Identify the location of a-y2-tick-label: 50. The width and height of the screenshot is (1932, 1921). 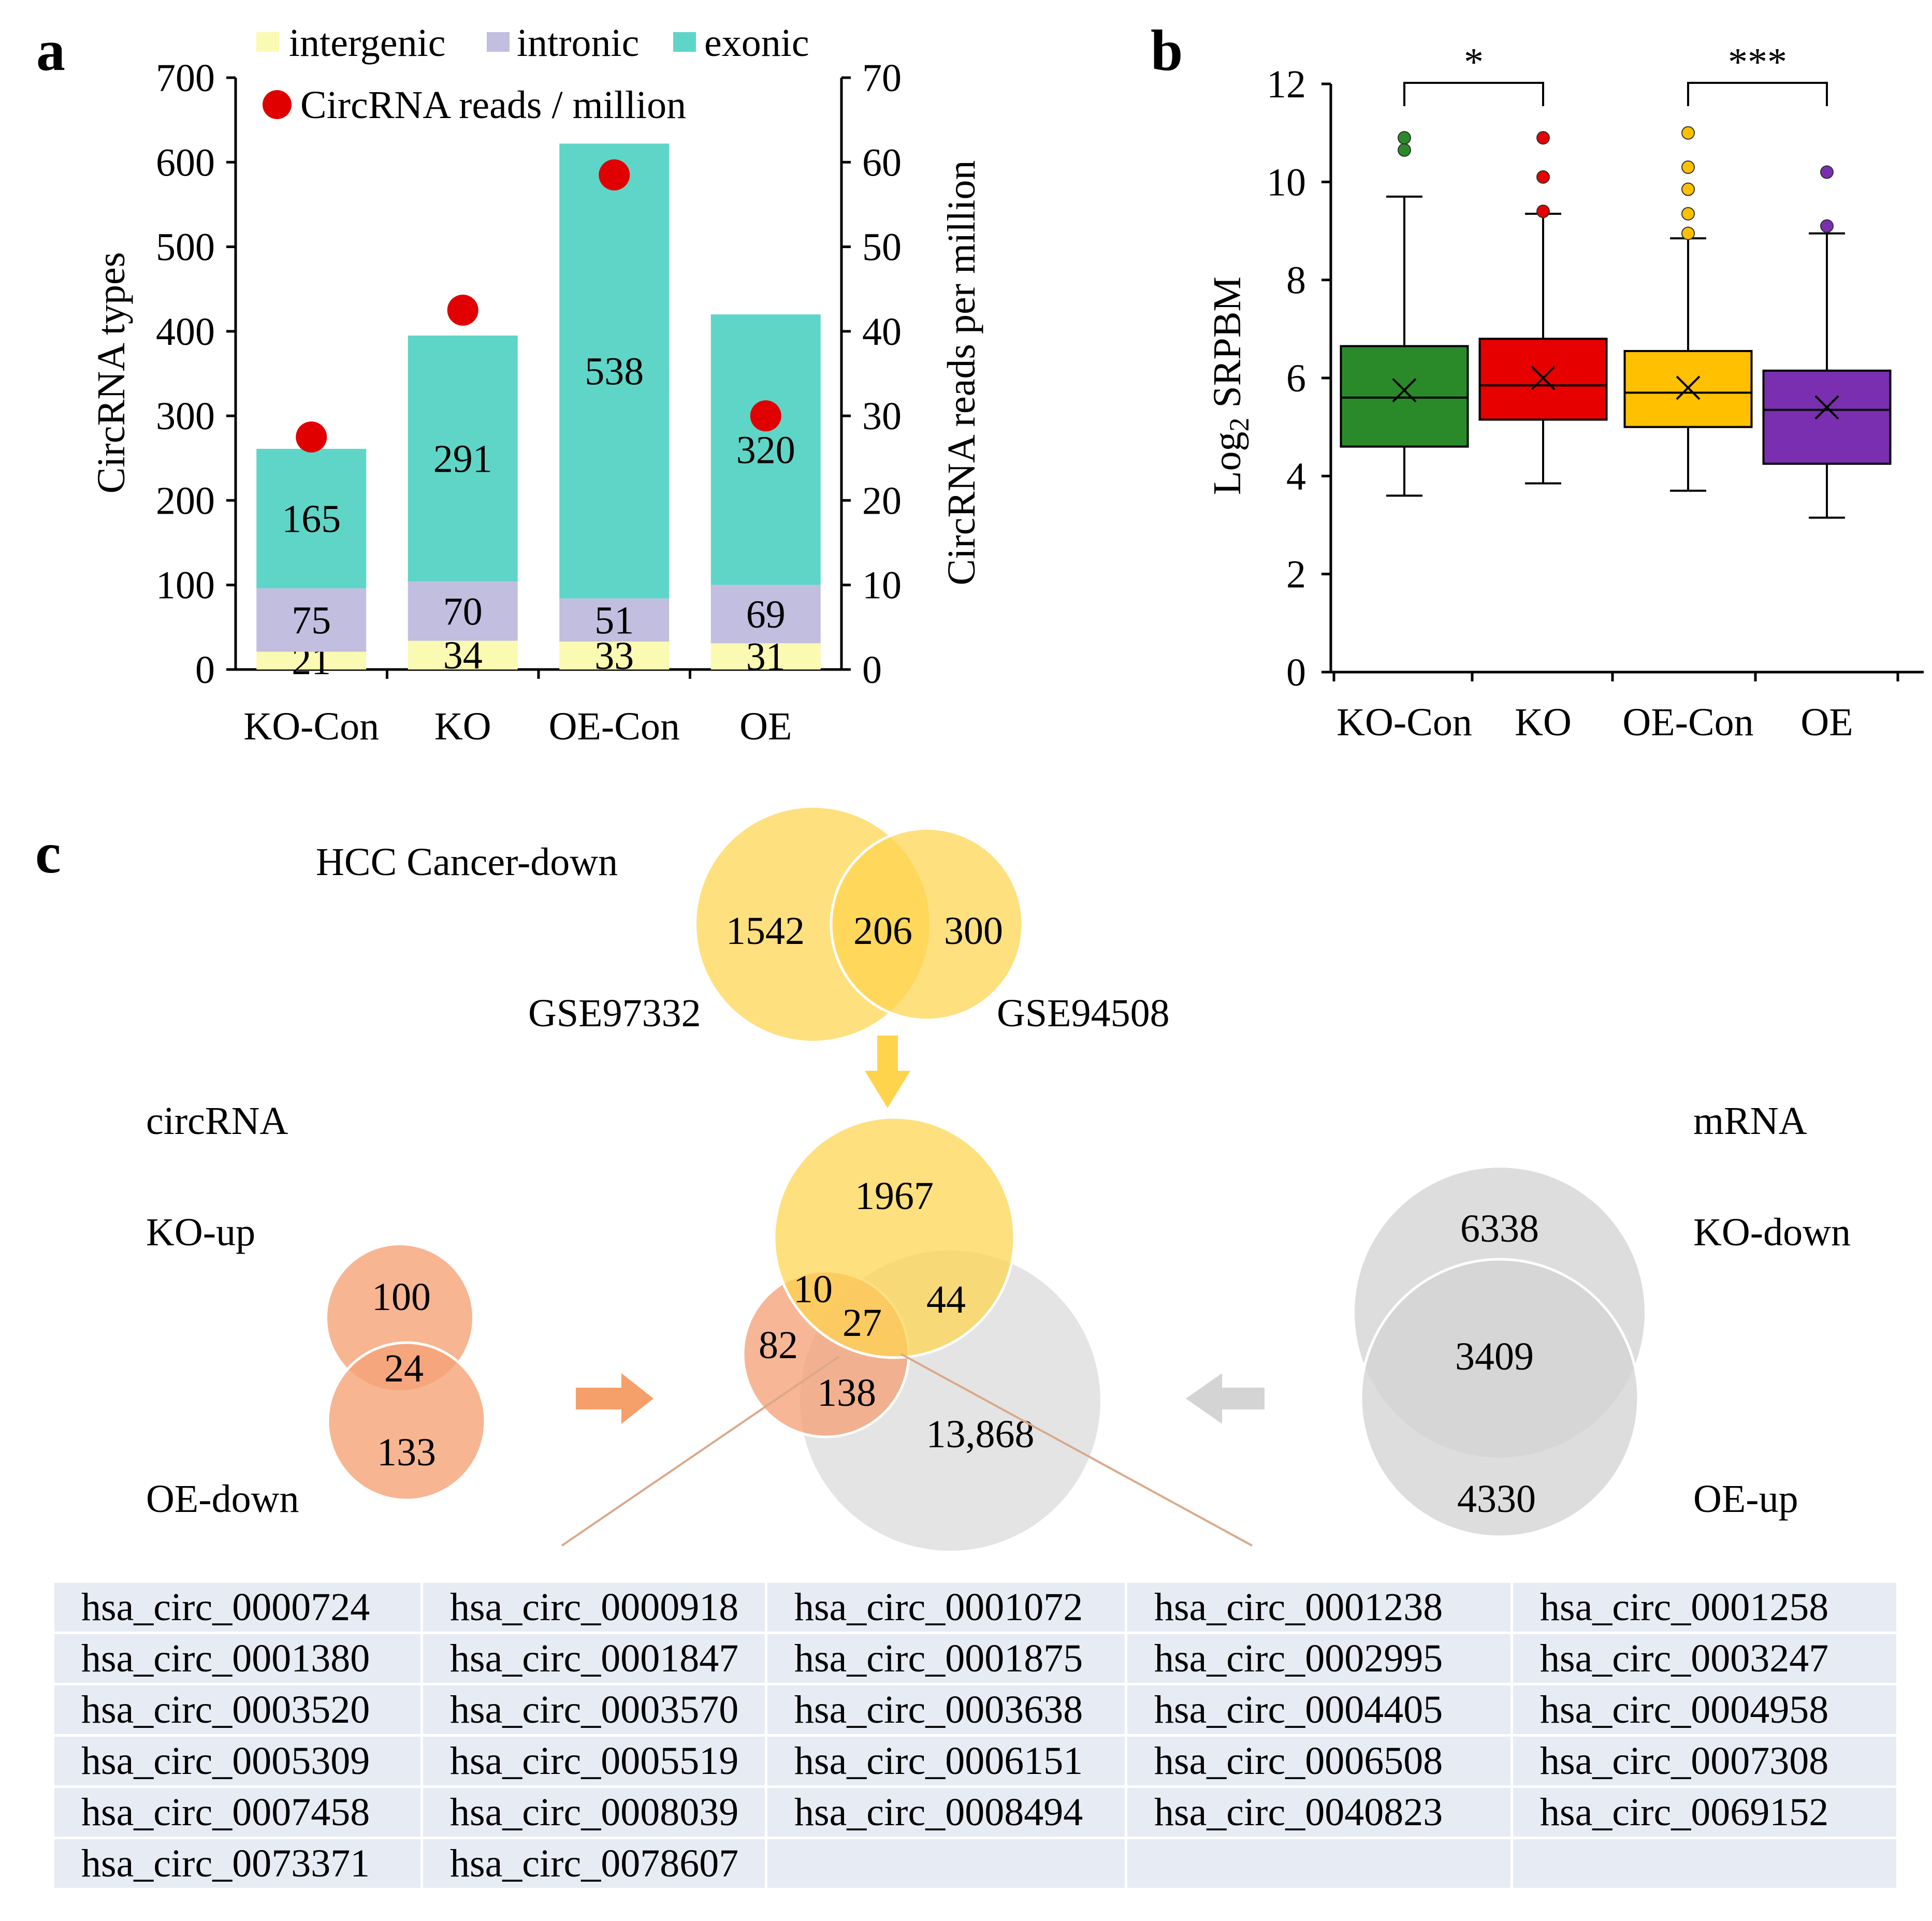
(882, 248).